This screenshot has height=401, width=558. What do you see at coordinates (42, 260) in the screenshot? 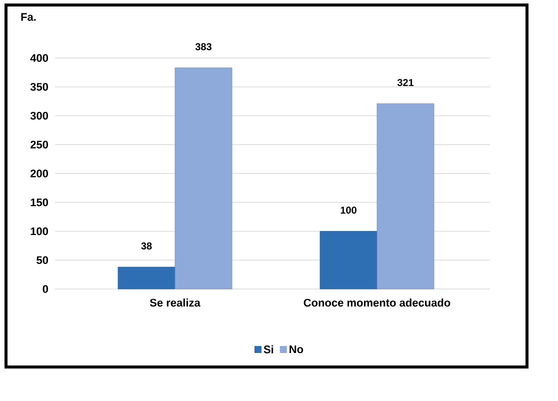
I see `y-tick-label: 50` at bounding box center [42, 260].